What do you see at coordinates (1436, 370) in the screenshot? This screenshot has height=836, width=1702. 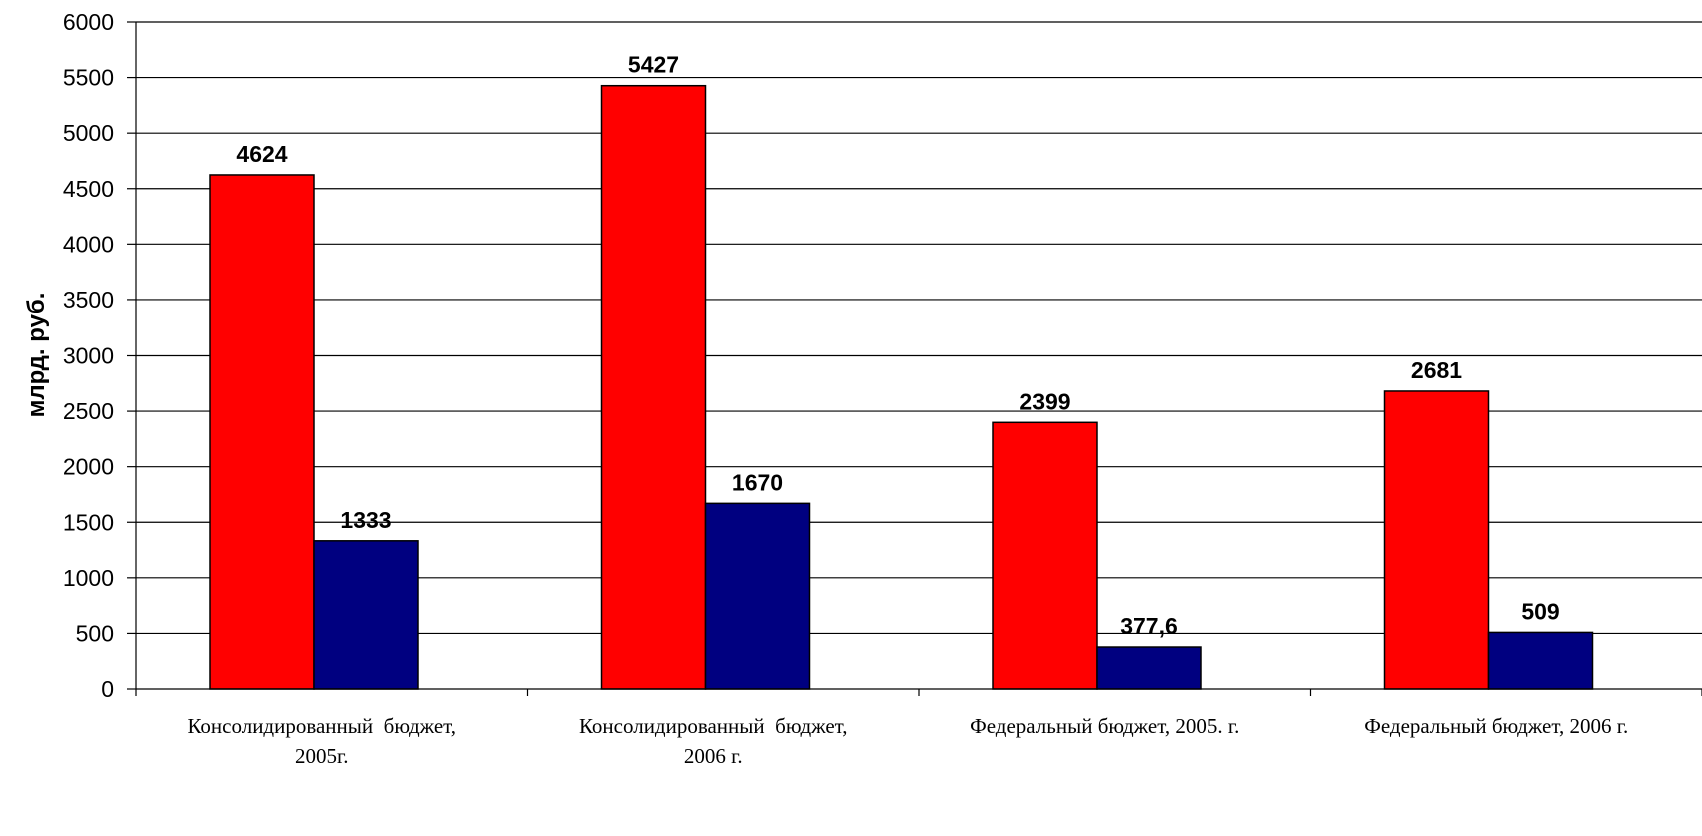 I see `data-label: 2681` at bounding box center [1436, 370].